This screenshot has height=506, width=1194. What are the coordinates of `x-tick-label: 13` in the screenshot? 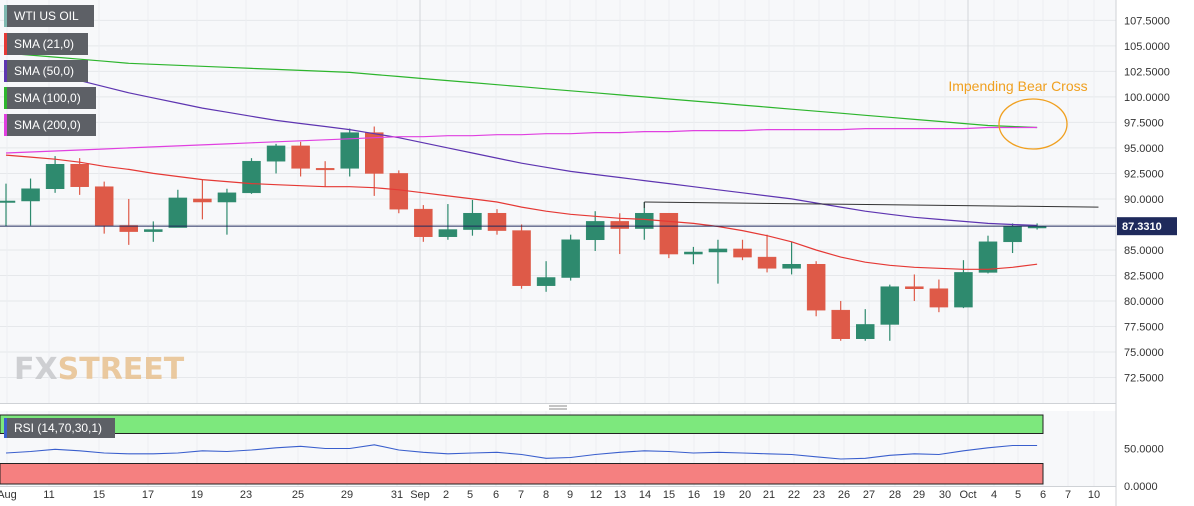 It's located at (620, 495).